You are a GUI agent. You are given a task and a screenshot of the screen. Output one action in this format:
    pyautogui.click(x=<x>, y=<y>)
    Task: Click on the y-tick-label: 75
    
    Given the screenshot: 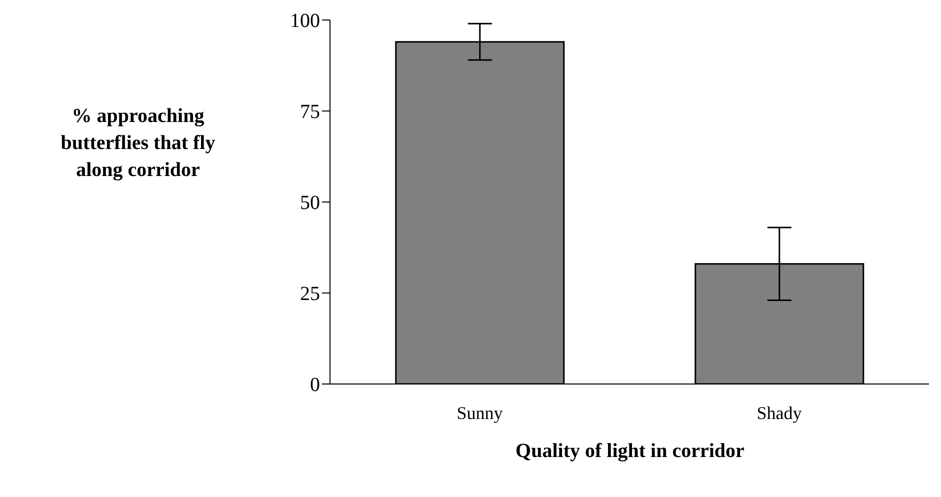 What is the action you would take?
    pyautogui.click(x=310, y=112)
    